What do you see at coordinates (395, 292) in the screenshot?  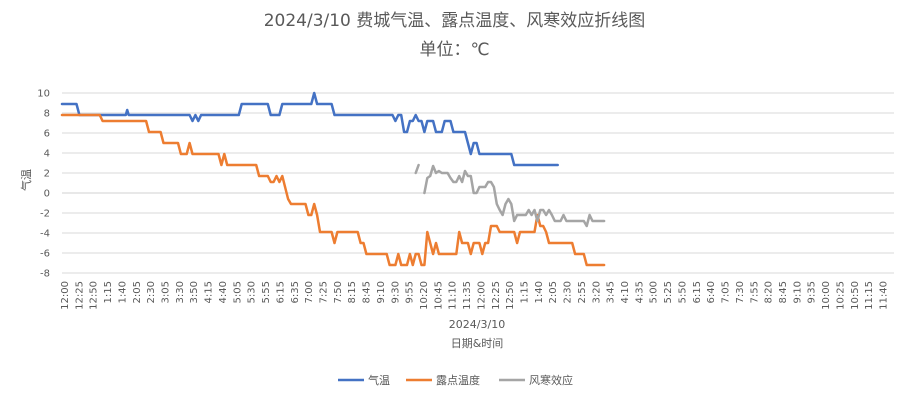 I see `x-tick-label: 9:30` at bounding box center [395, 292].